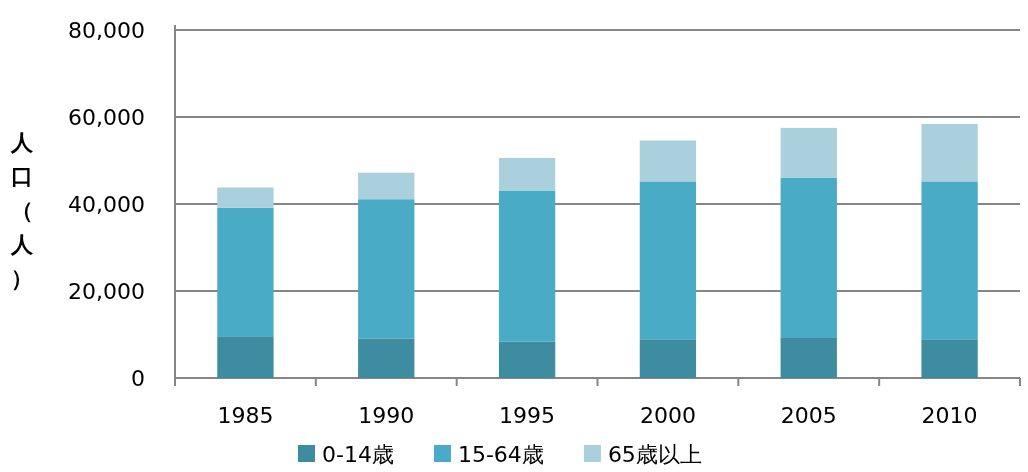 This screenshot has width=1028, height=472. I want to click on y-tick-label: 40,000, so click(106, 204).